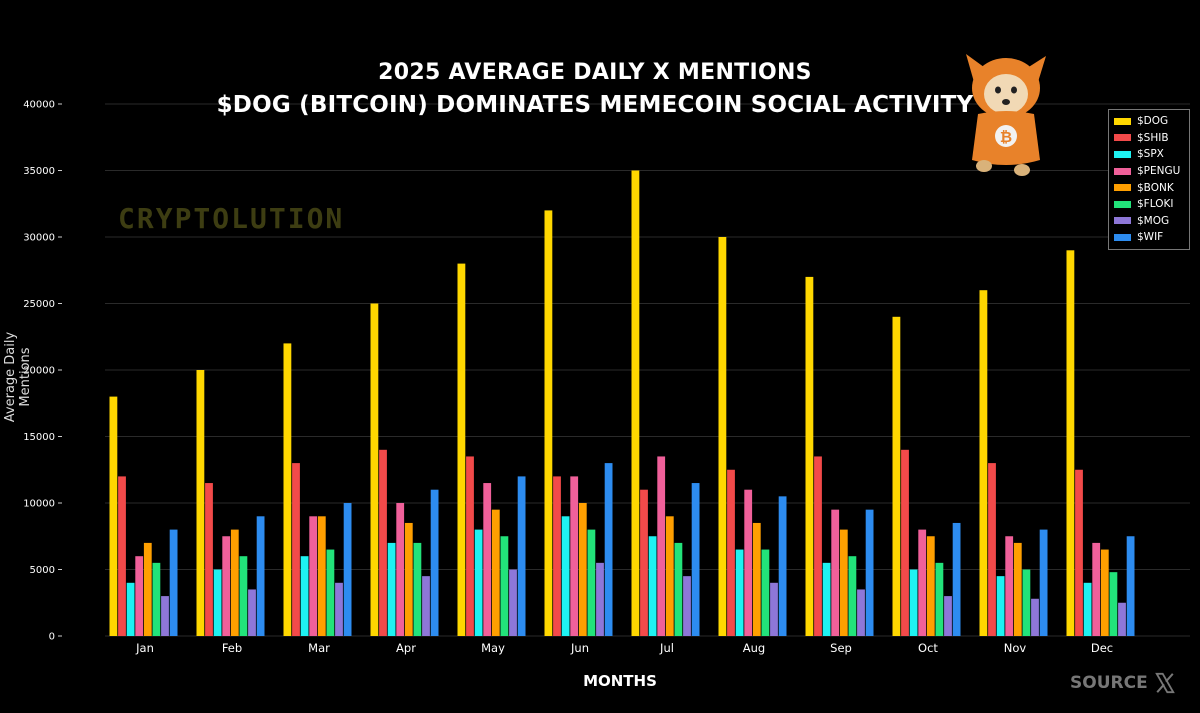 This screenshot has width=1200, height=713. Describe the element at coordinates (1113, 604) in the screenshot. I see `bar-floki-dec` at that location.